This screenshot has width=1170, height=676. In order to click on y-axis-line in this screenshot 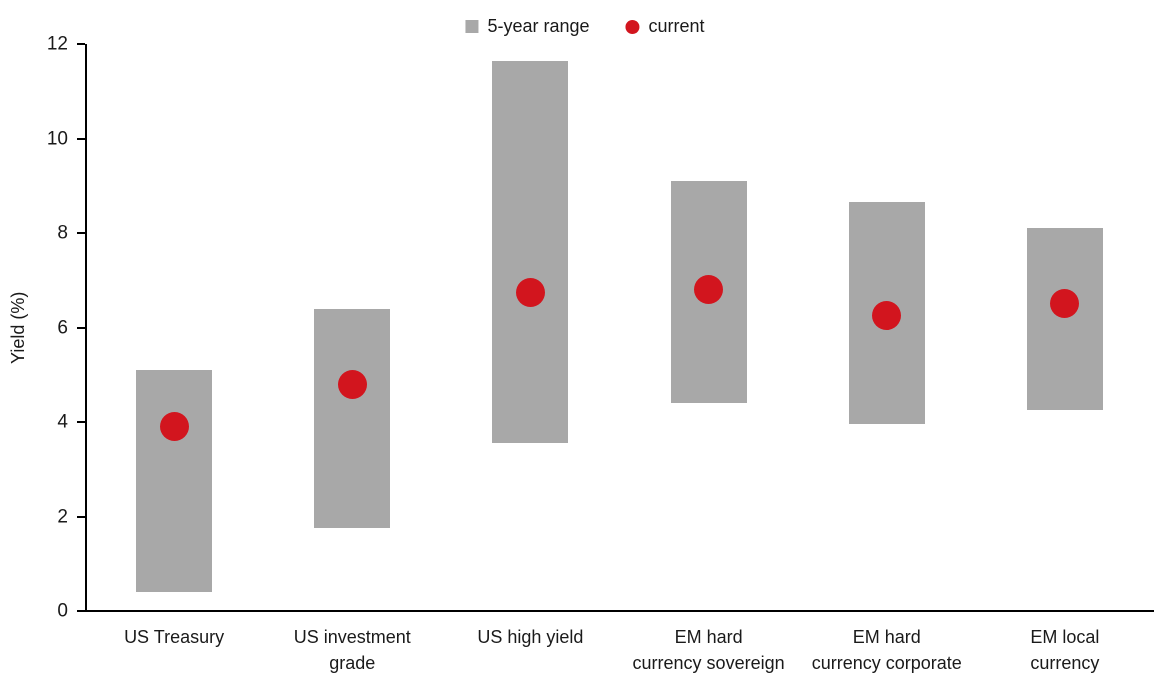, I will do `click(86, 327)`.